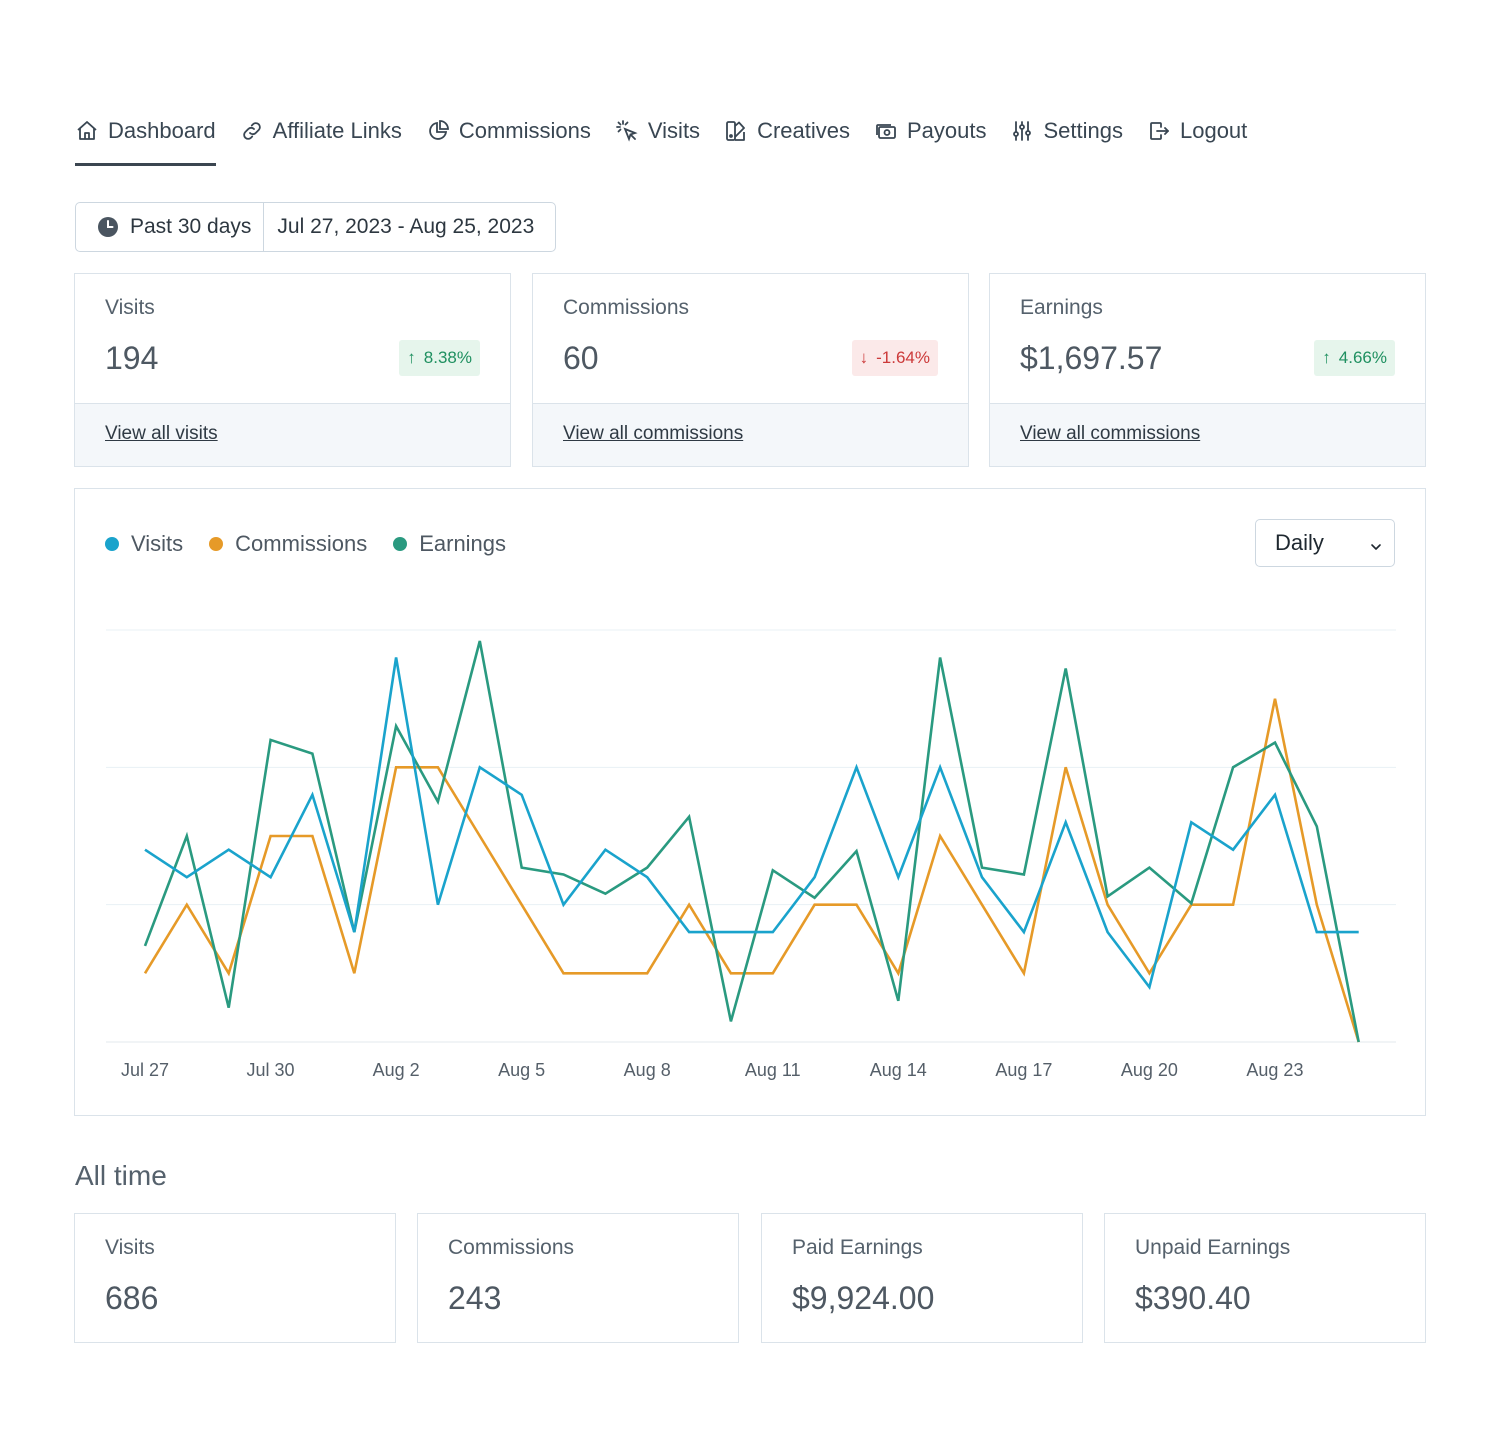 The height and width of the screenshot is (1436, 1500). I want to click on stat-value: 243, so click(475, 1298).